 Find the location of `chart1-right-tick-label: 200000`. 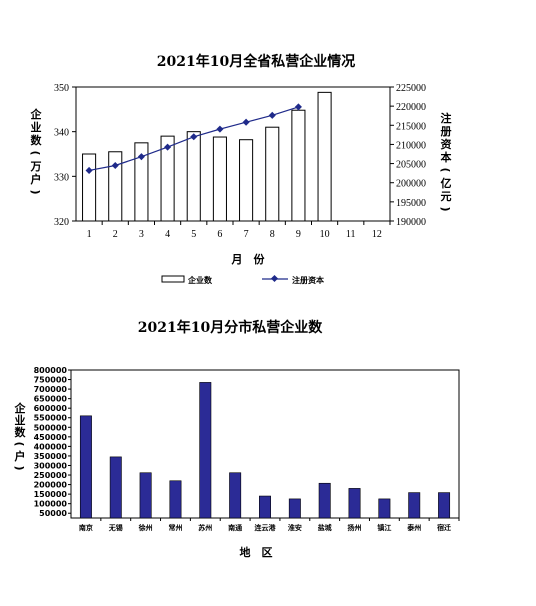

chart1-right-tick-label: 200000 is located at coordinates (411, 184).